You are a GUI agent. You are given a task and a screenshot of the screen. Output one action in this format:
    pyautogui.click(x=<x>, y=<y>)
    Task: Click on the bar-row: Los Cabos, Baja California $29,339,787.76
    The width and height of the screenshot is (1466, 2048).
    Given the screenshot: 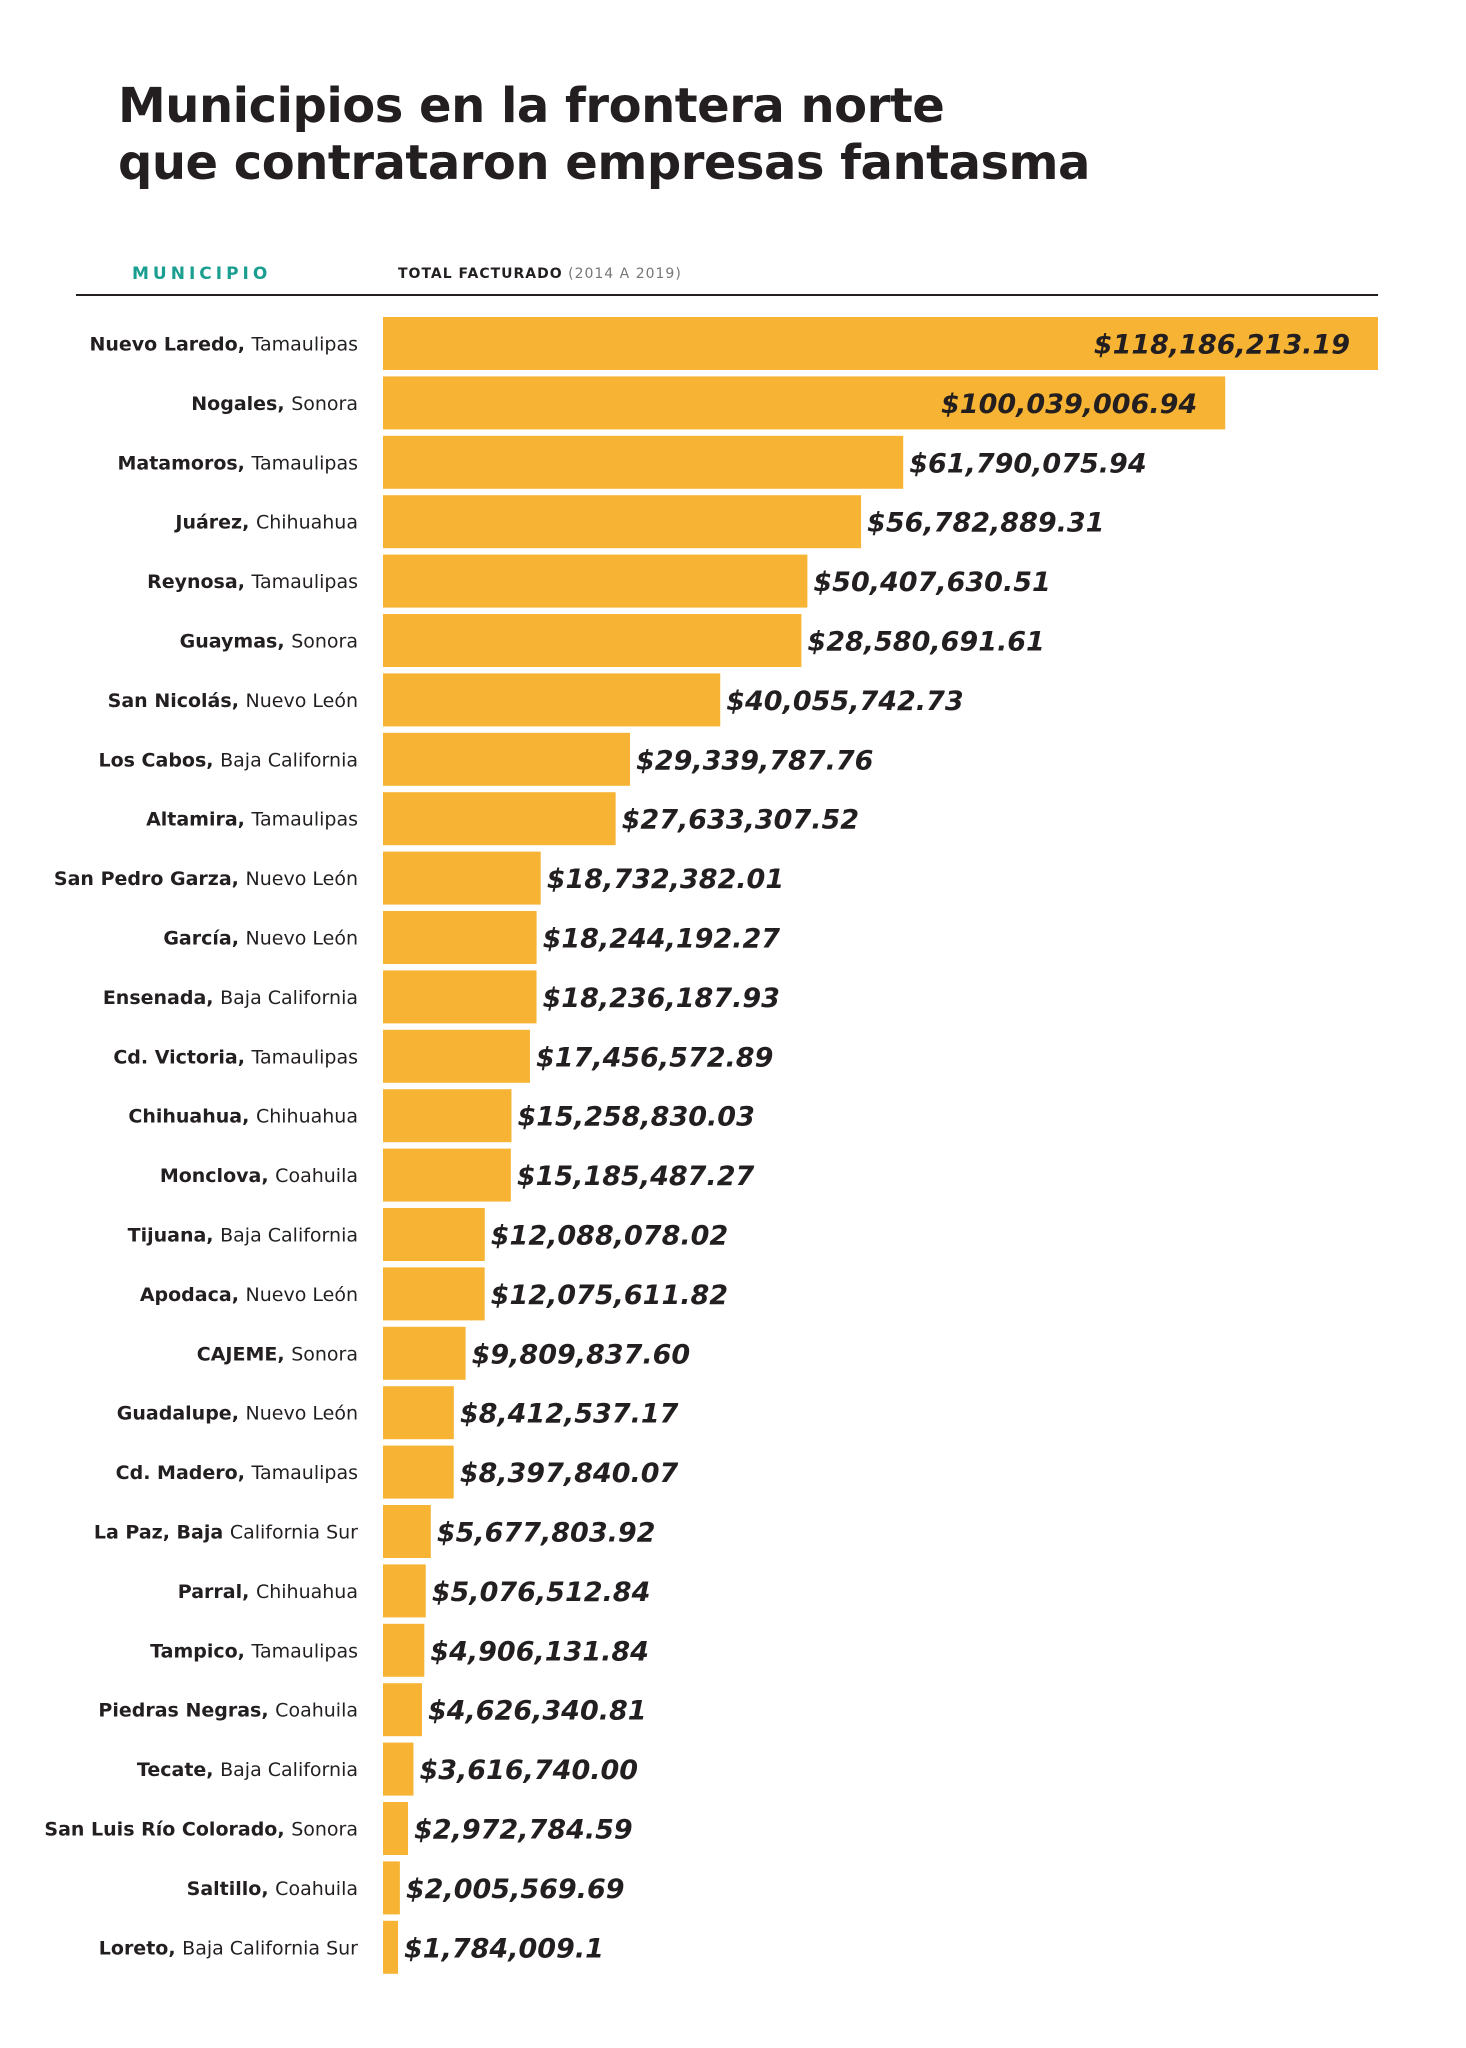 What is the action you would take?
    pyautogui.click(x=485, y=759)
    